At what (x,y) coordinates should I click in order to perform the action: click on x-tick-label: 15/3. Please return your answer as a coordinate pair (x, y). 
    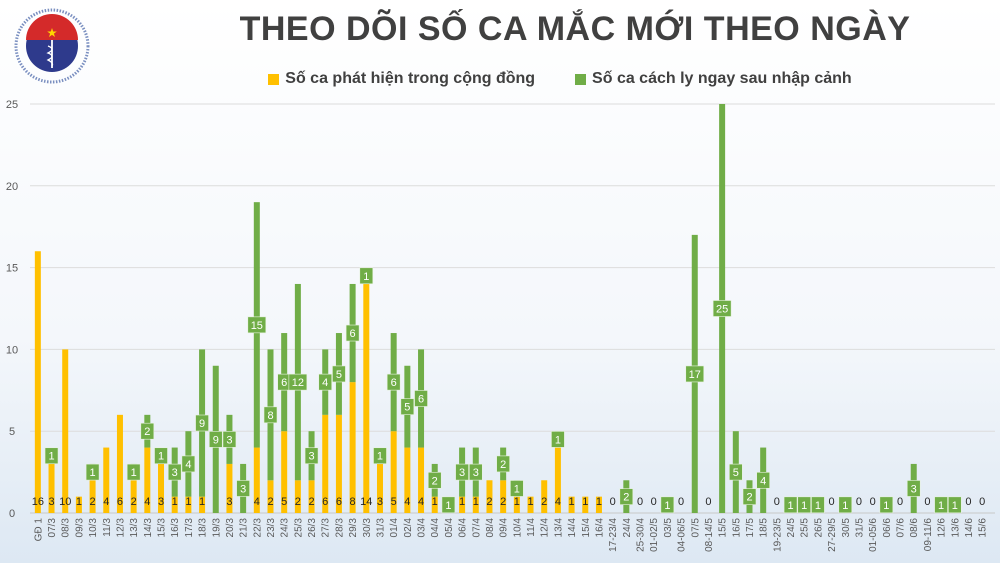
    Looking at the image, I should click on (162, 528).